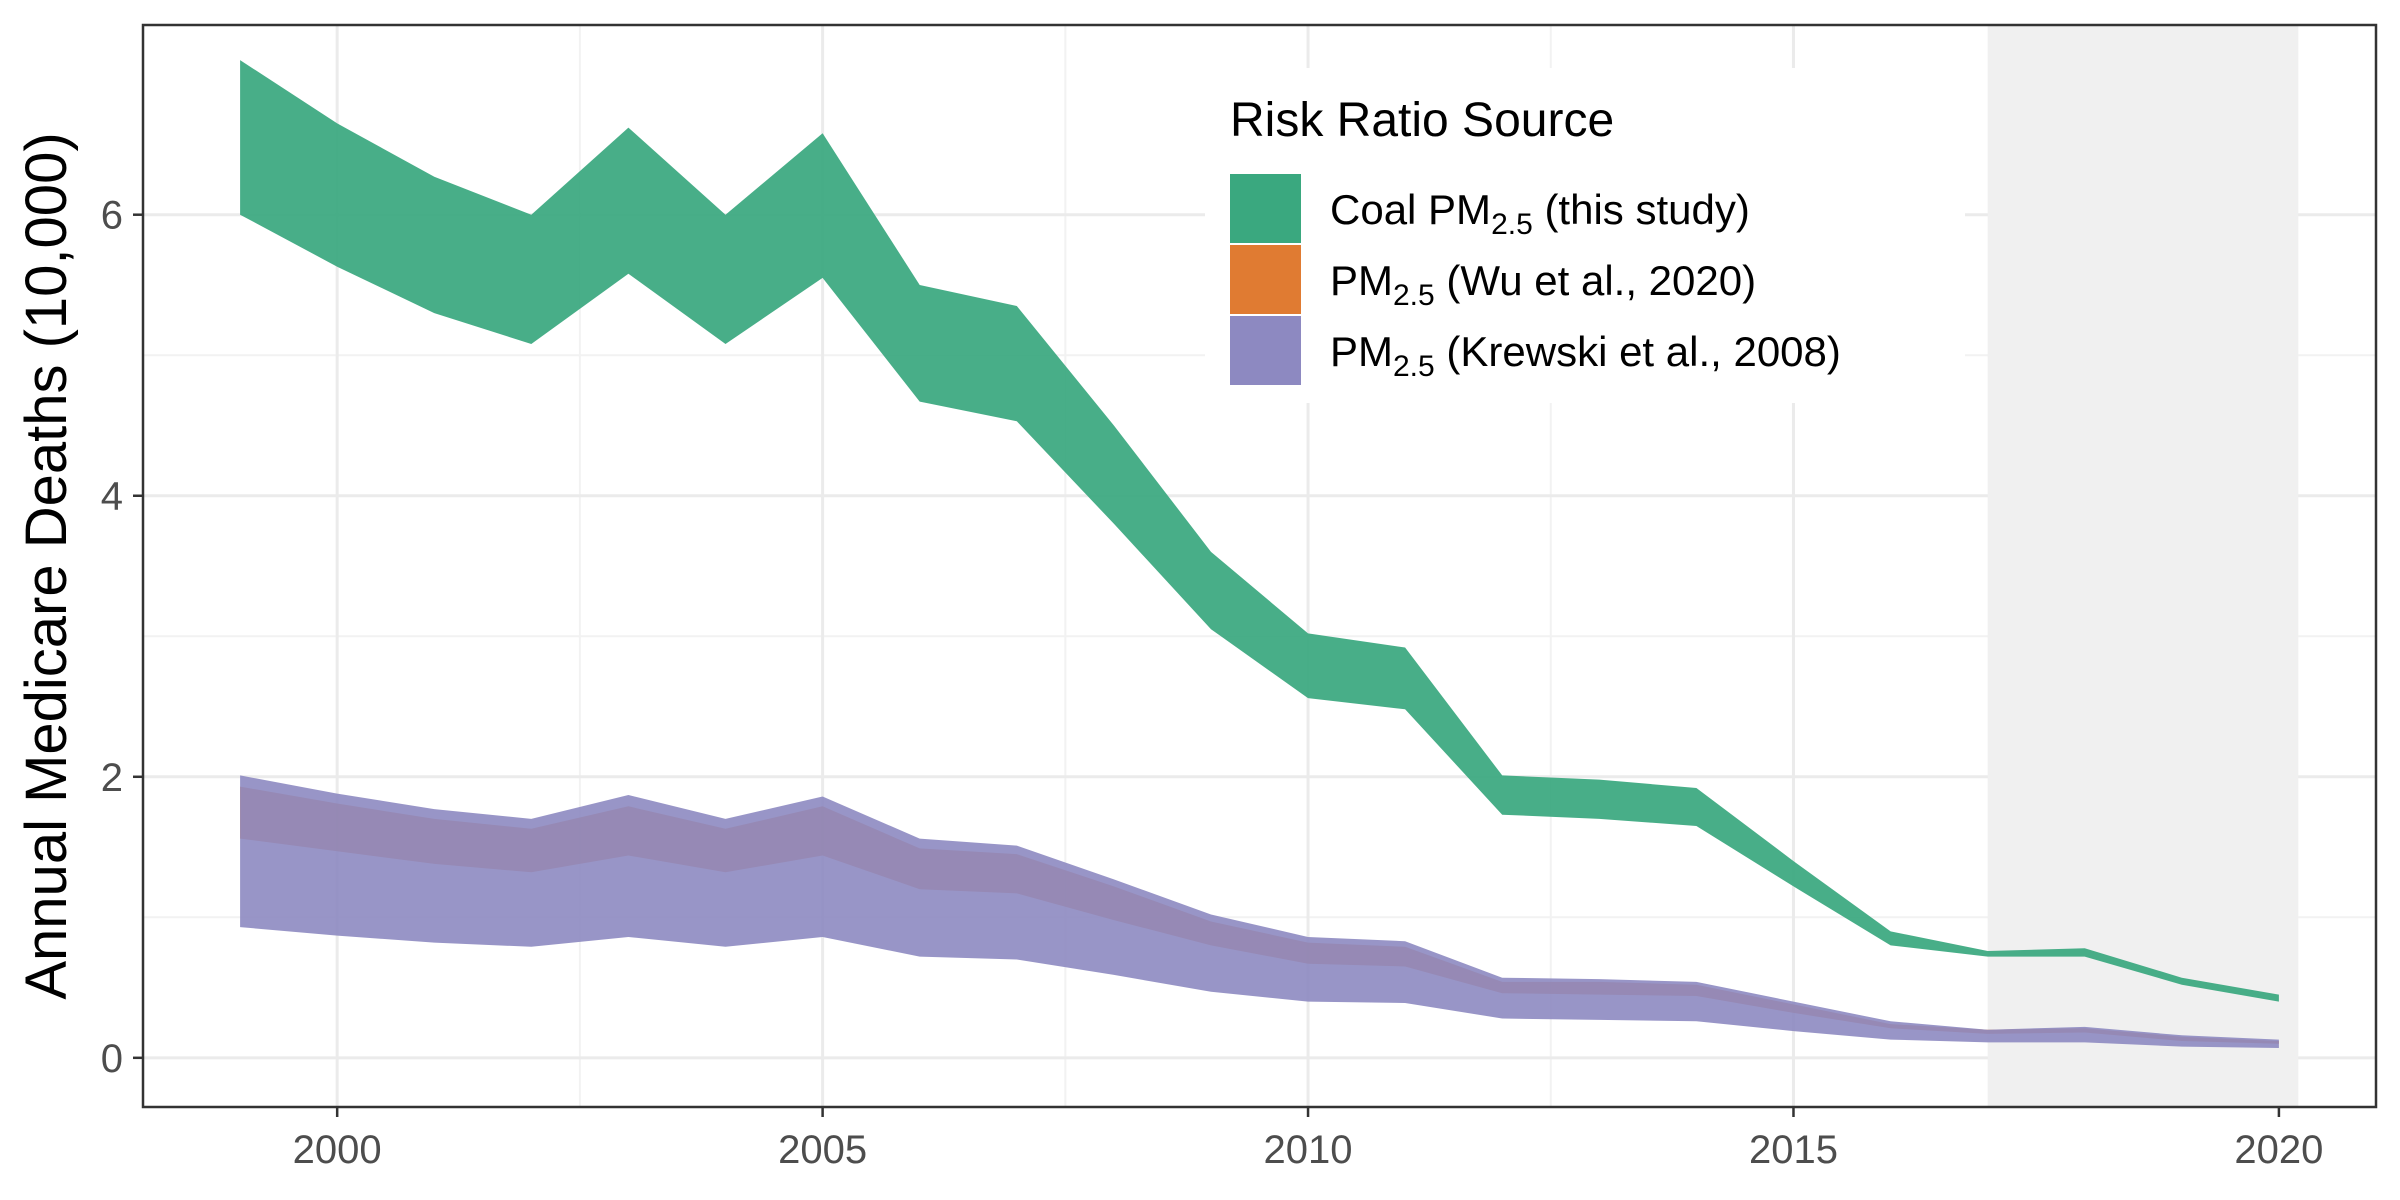 The height and width of the screenshot is (1200, 2400). I want to click on legend-title: Risk Ratio Source, so click(1422, 120).